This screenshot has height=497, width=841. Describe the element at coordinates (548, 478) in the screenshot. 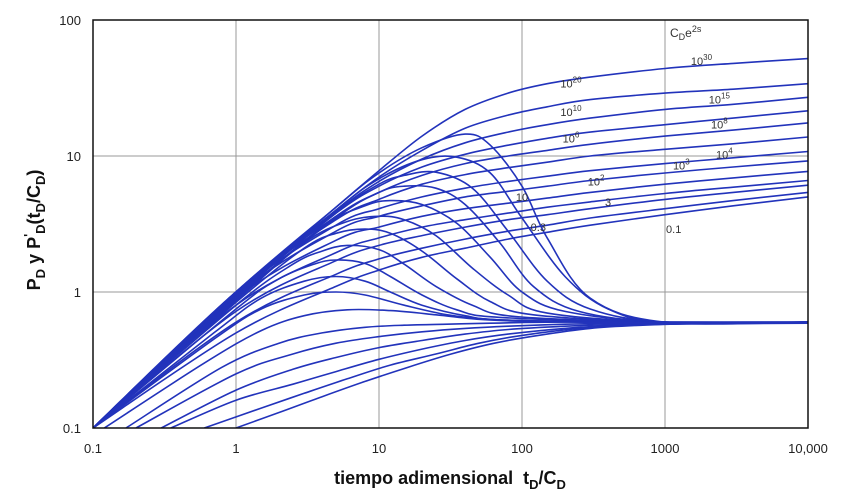

I see `x-axis-label-sep: /C` at that location.